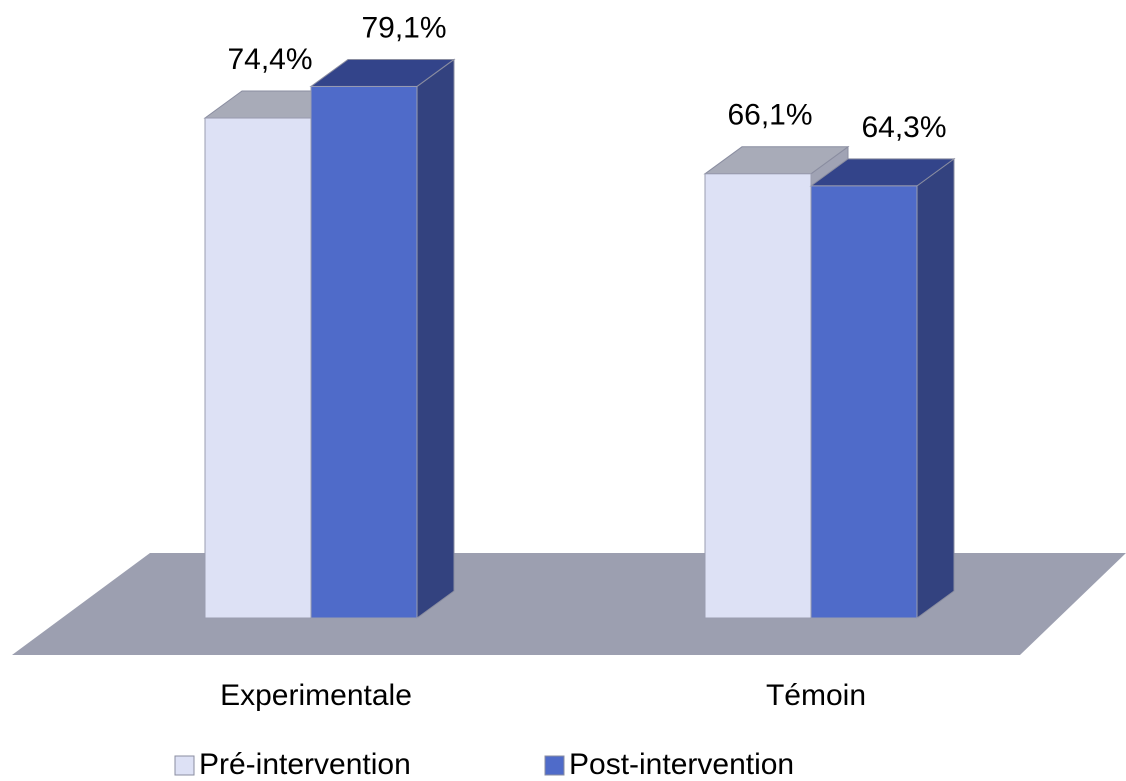 The image size is (1126, 781). What do you see at coordinates (305, 764) in the screenshot?
I see `legend-label: Pré-intervention` at bounding box center [305, 764].